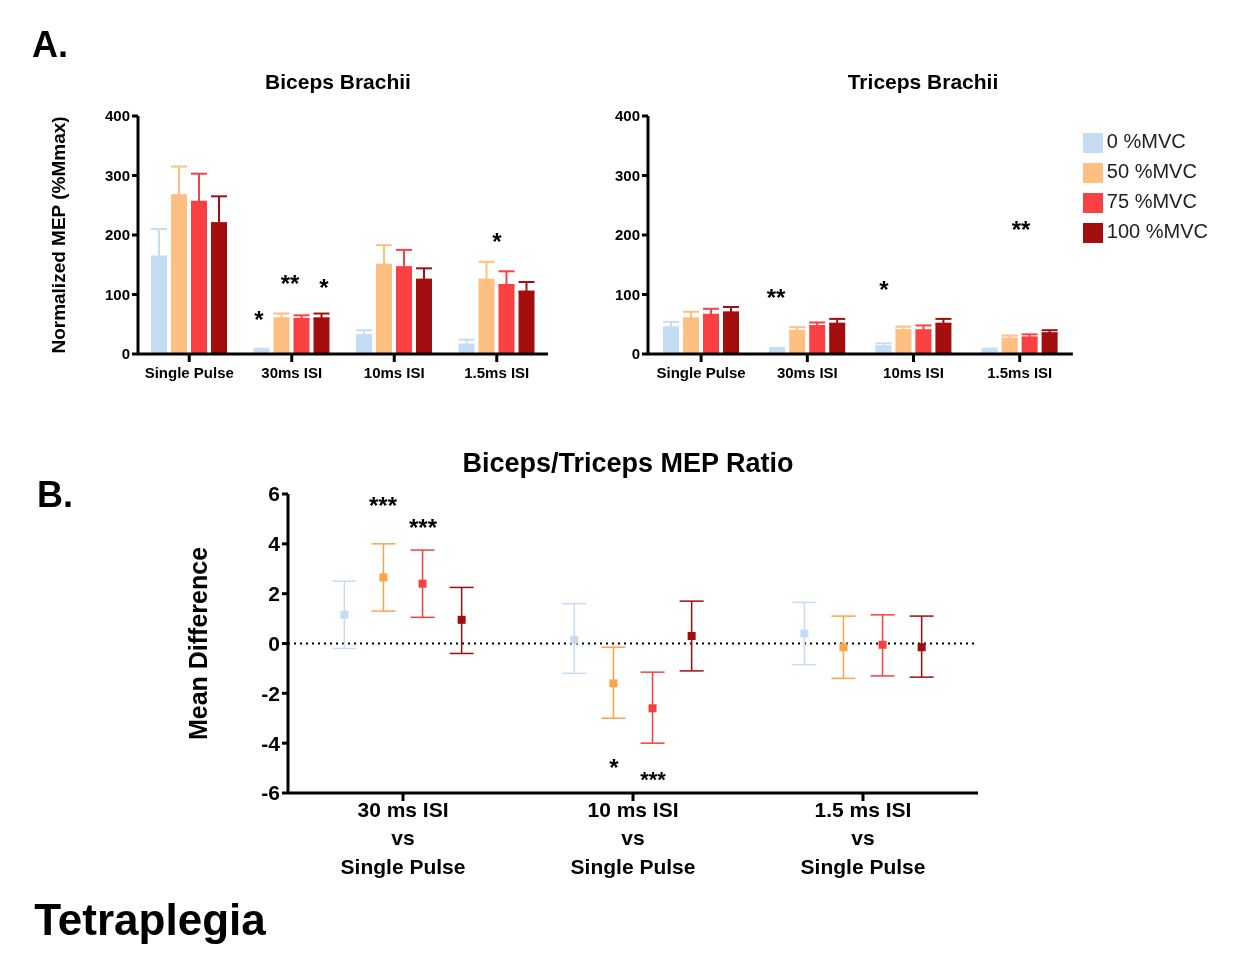 The height and width of the screenshot is (955, 1233). I want to click on legend-label: 100 %MVC, so click(1157, 231).